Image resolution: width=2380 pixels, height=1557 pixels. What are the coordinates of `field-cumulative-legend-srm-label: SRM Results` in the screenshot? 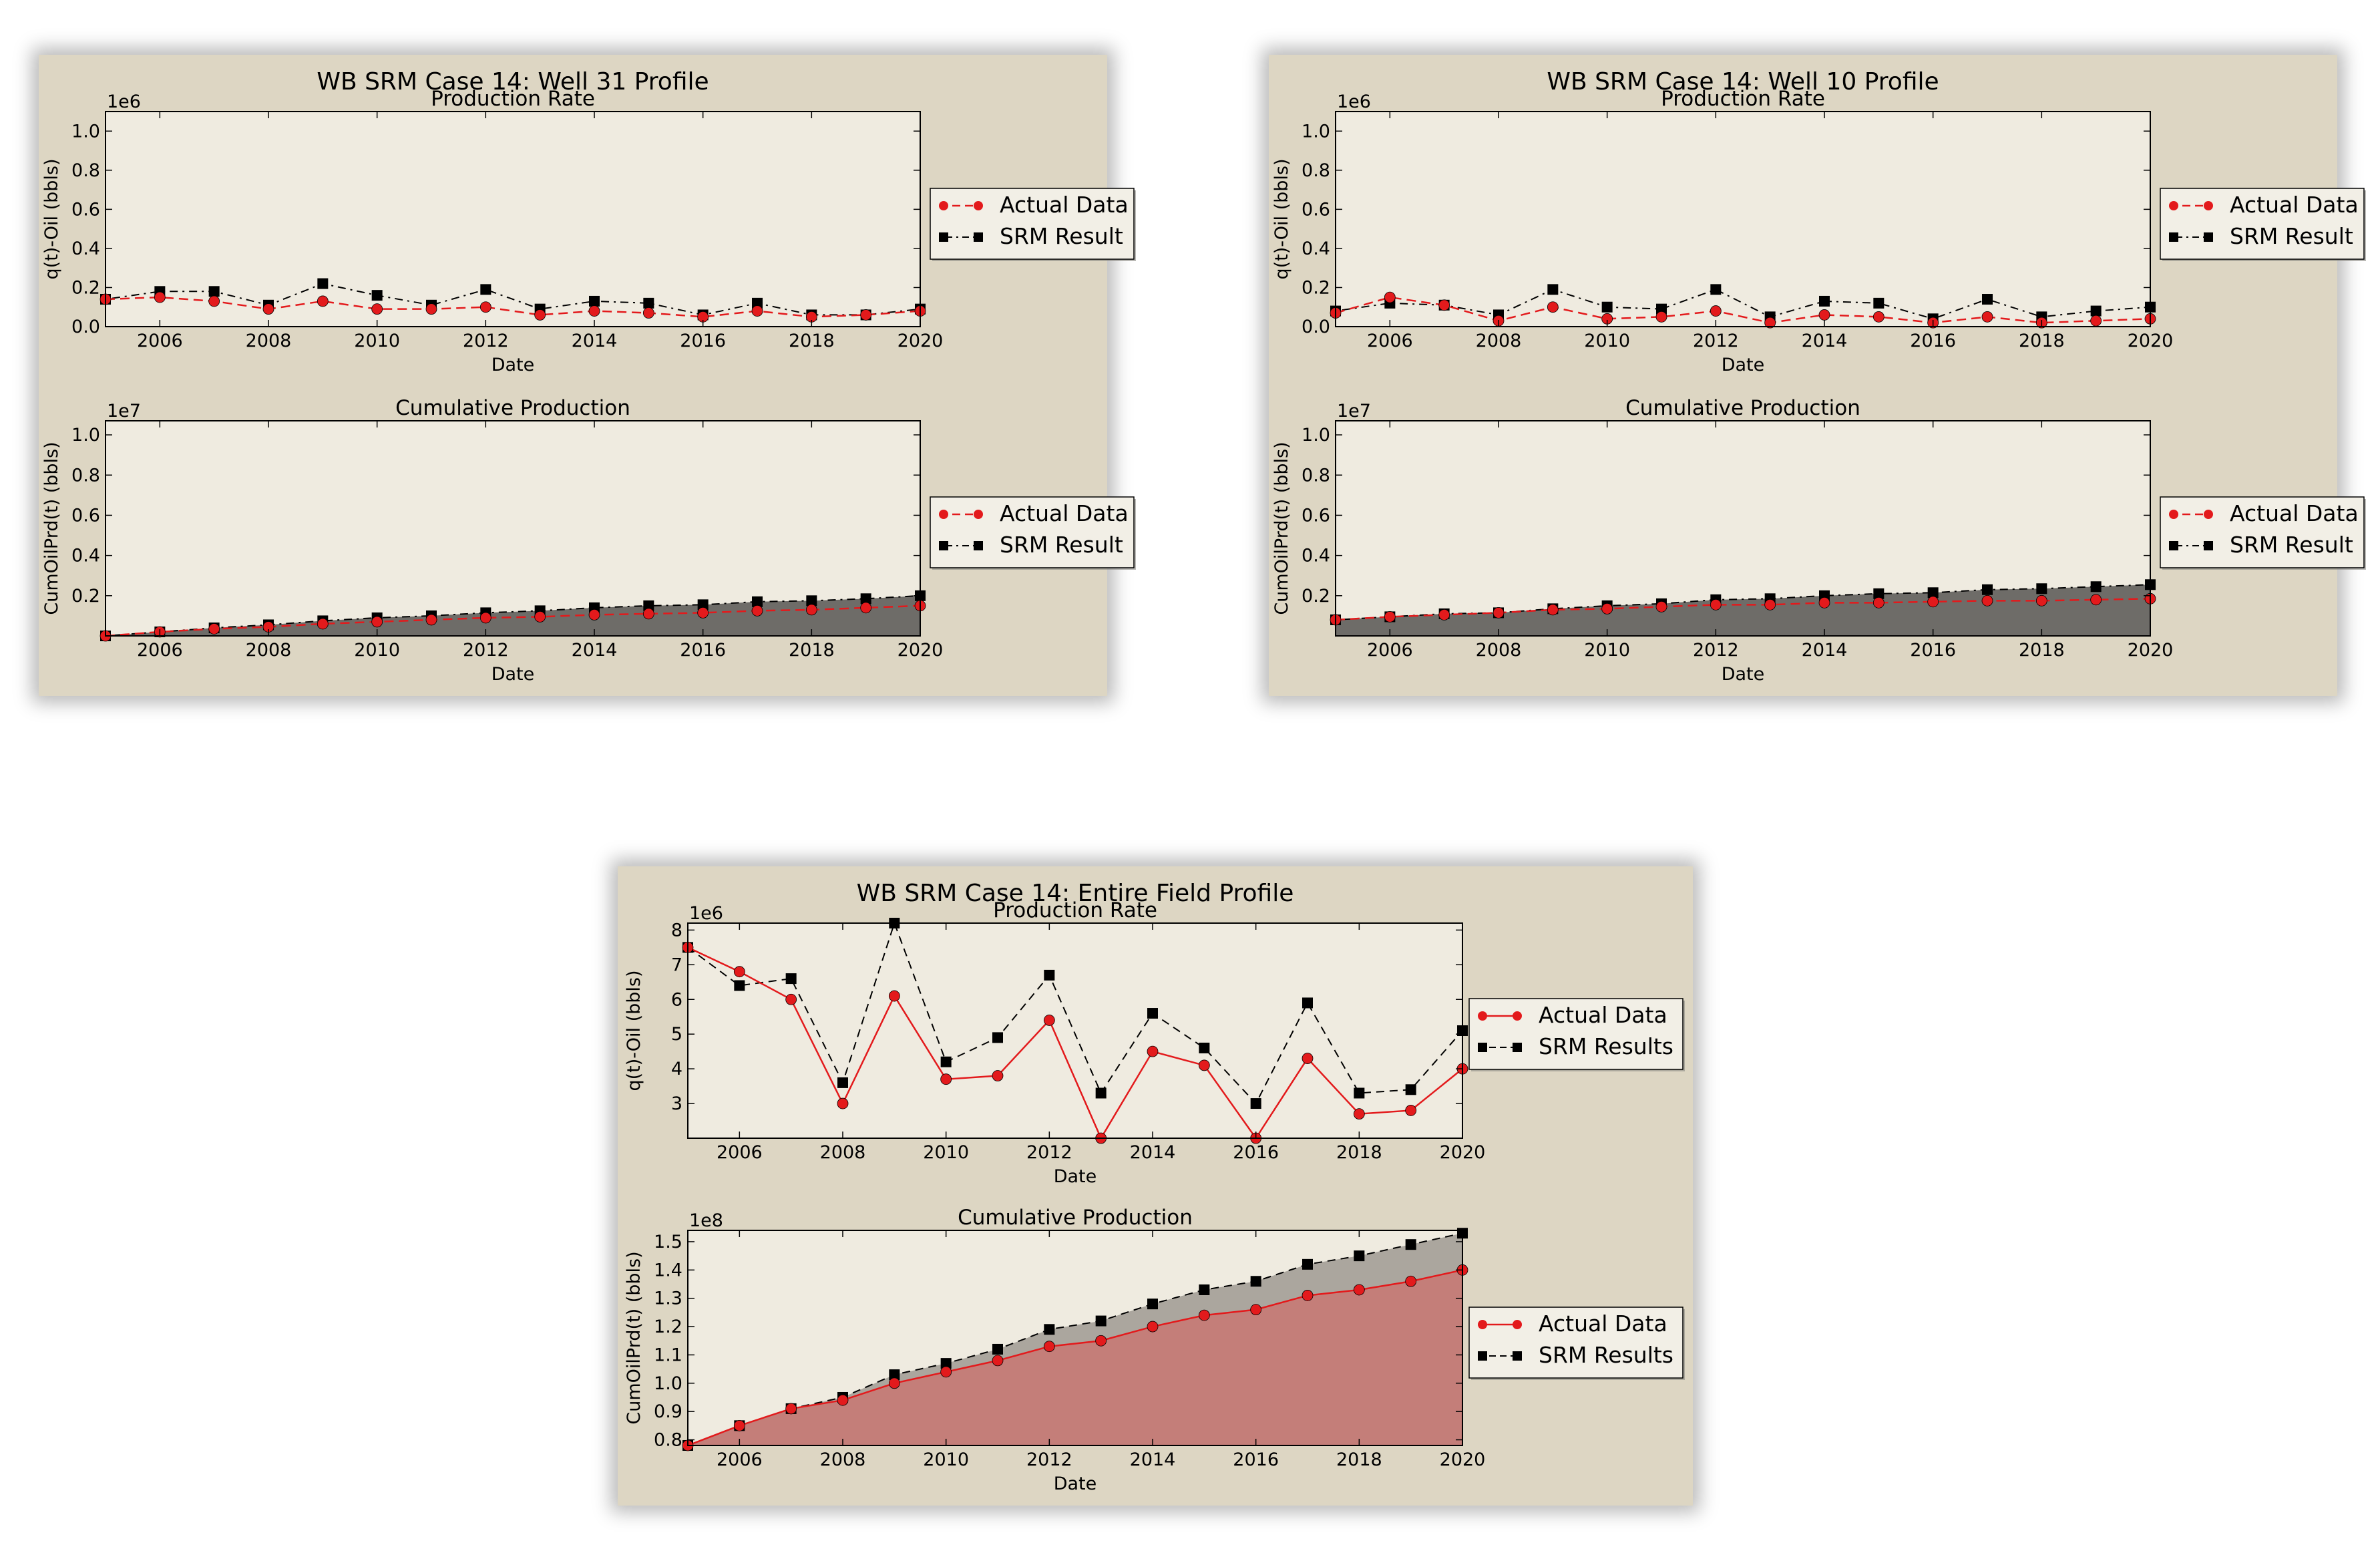 It's located at (1606, 1355).